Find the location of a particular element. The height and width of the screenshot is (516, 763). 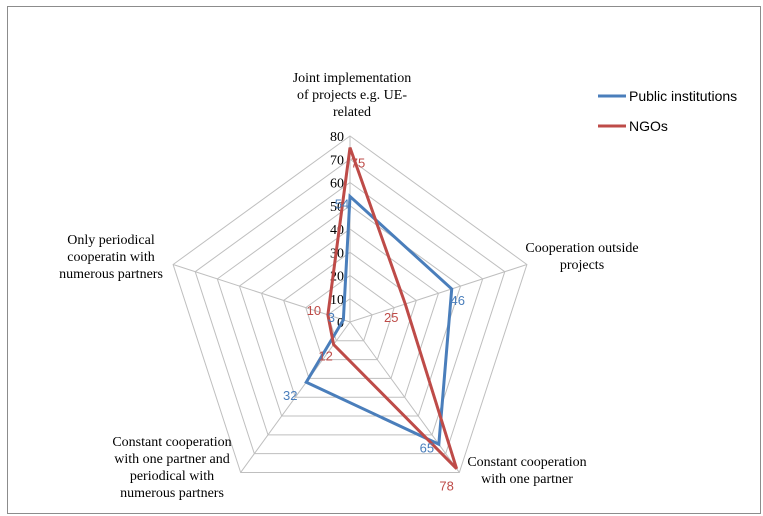

radial-tick-label: 80 is located at coordinates (337, 137).